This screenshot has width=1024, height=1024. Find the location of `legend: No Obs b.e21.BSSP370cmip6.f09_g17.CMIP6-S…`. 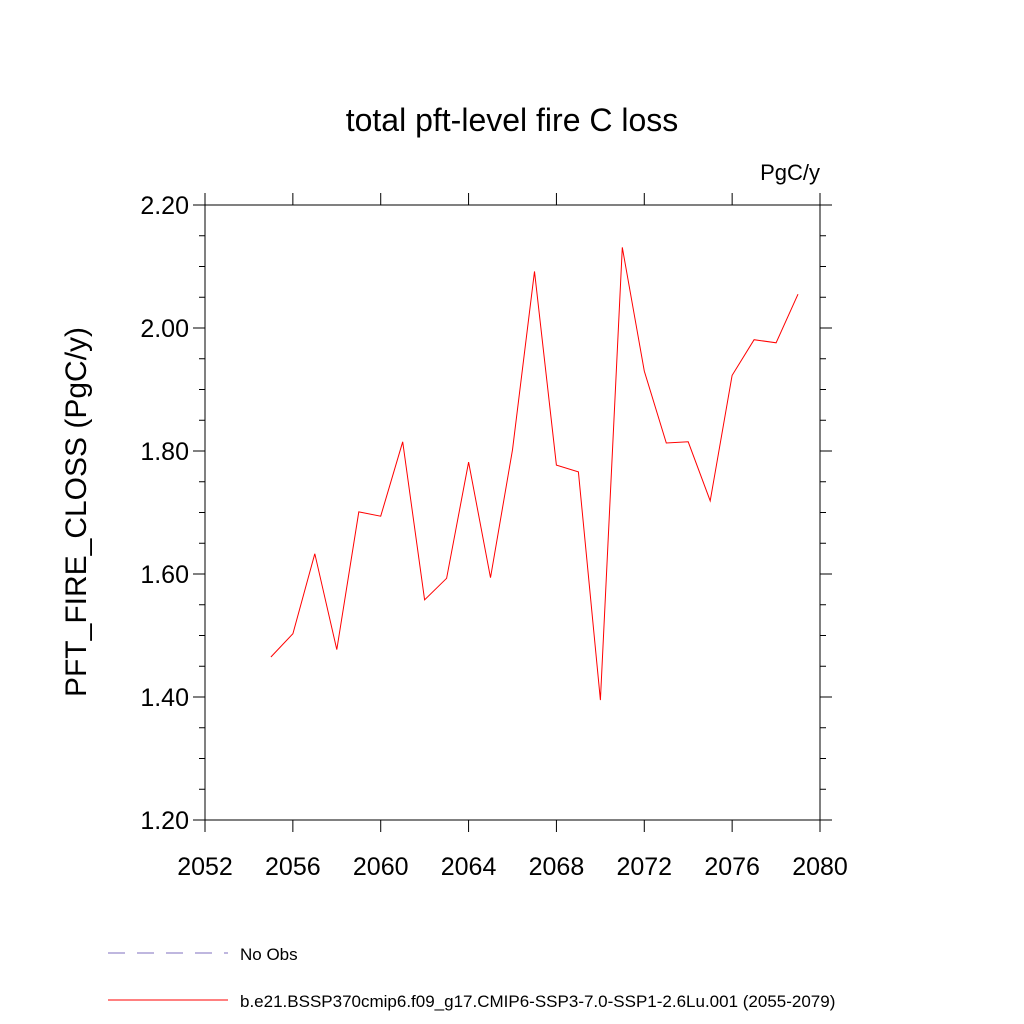

legend: No Obs b.e21.BSSP370cmip6.f09_g17.CMIP6-S… is located at coordinates (471, 978).